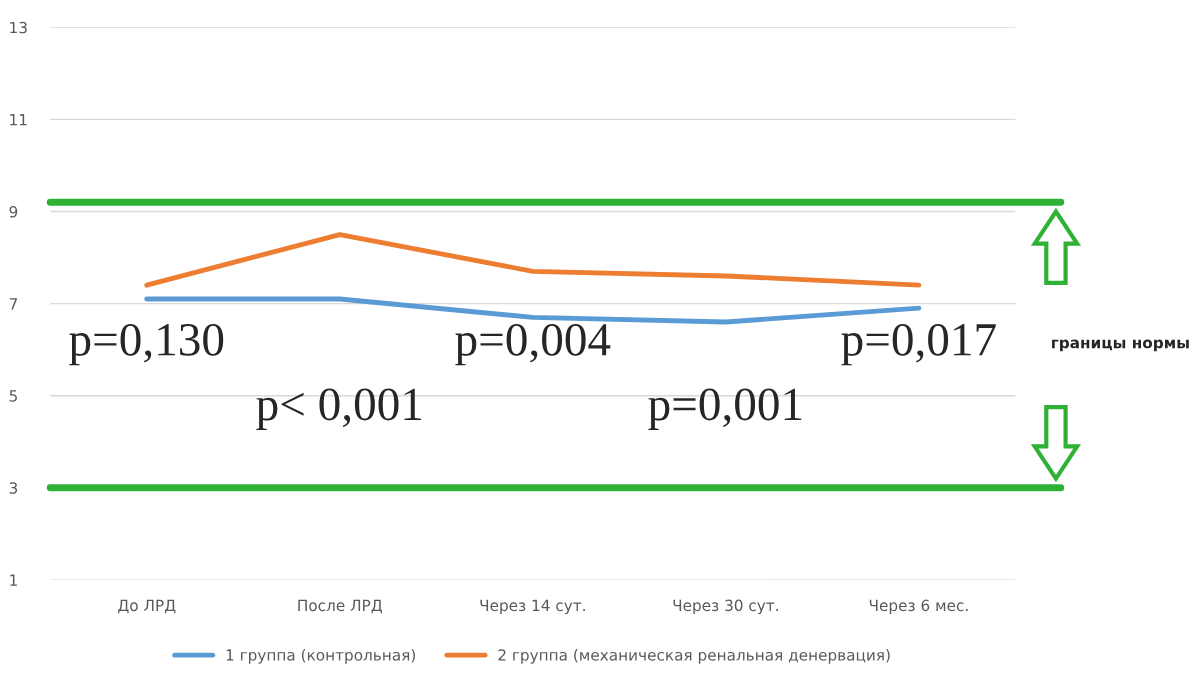 Image resolution: width=1196 pixels, height=683 pixels. I want to click on y-tick-label: 1, so click(13, 580).